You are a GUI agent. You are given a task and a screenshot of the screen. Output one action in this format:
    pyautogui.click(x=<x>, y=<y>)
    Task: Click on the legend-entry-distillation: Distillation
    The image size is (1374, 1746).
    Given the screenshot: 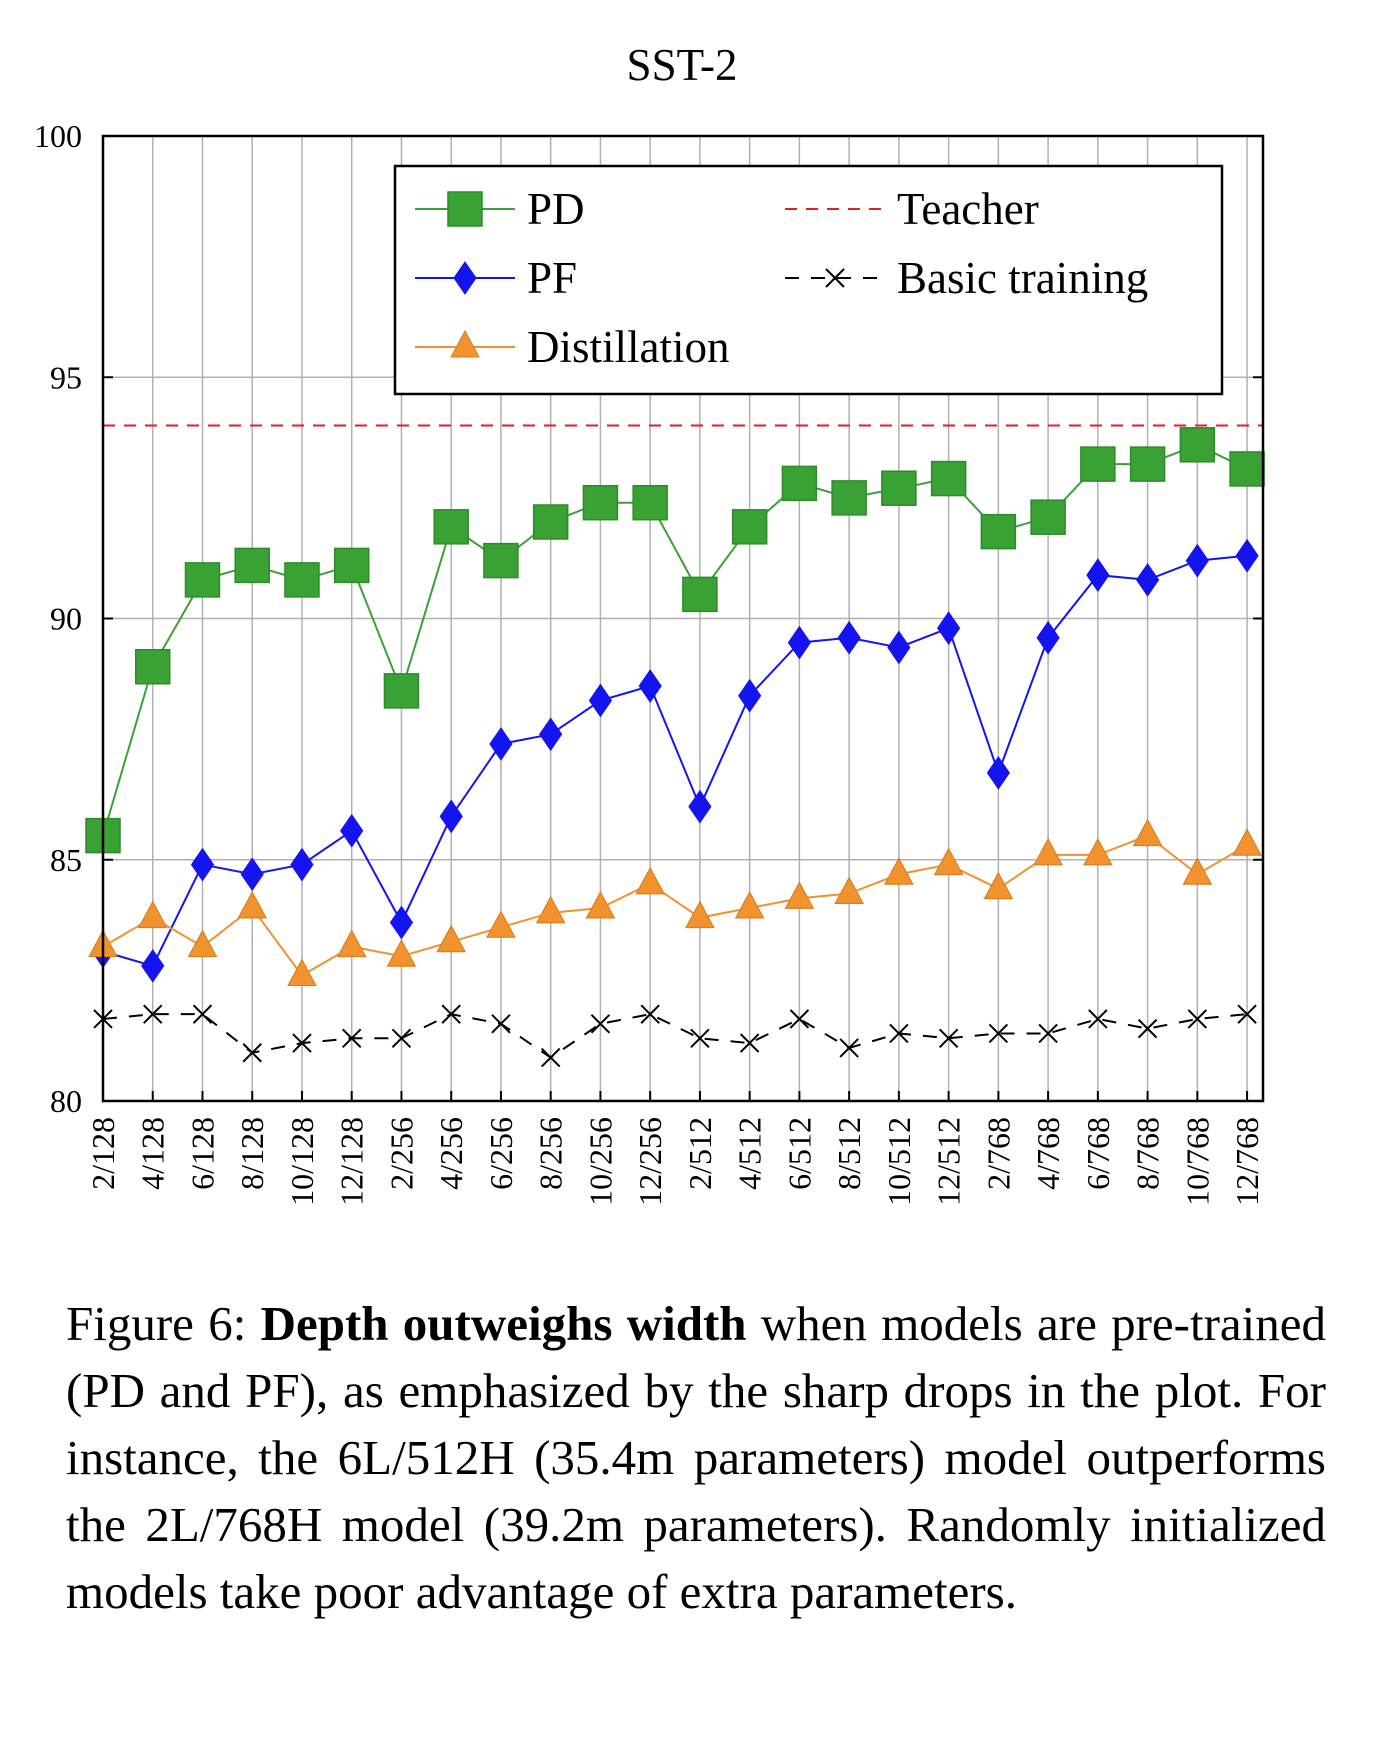 What is the action you would take?
    pyautogui.click(x=572, y=347)
    